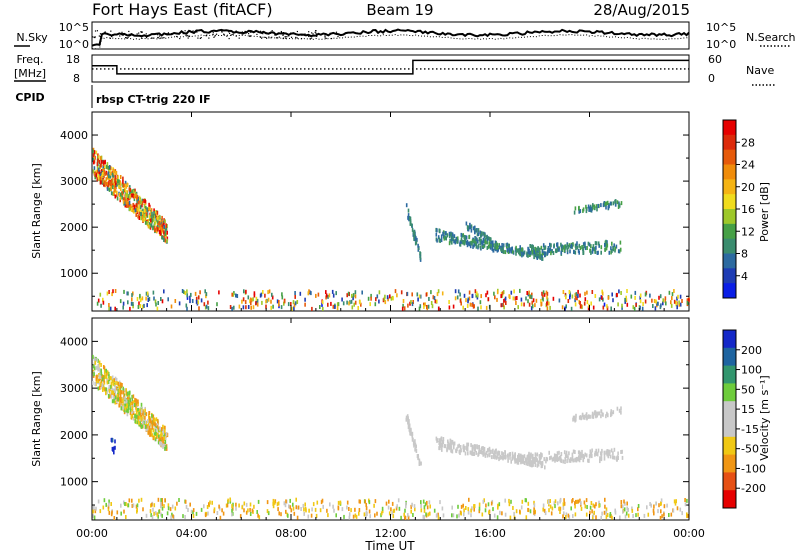  Describe the element at coordinates (74, 227) in the screenshot. I see `range-tick-label: 2000` at that location.